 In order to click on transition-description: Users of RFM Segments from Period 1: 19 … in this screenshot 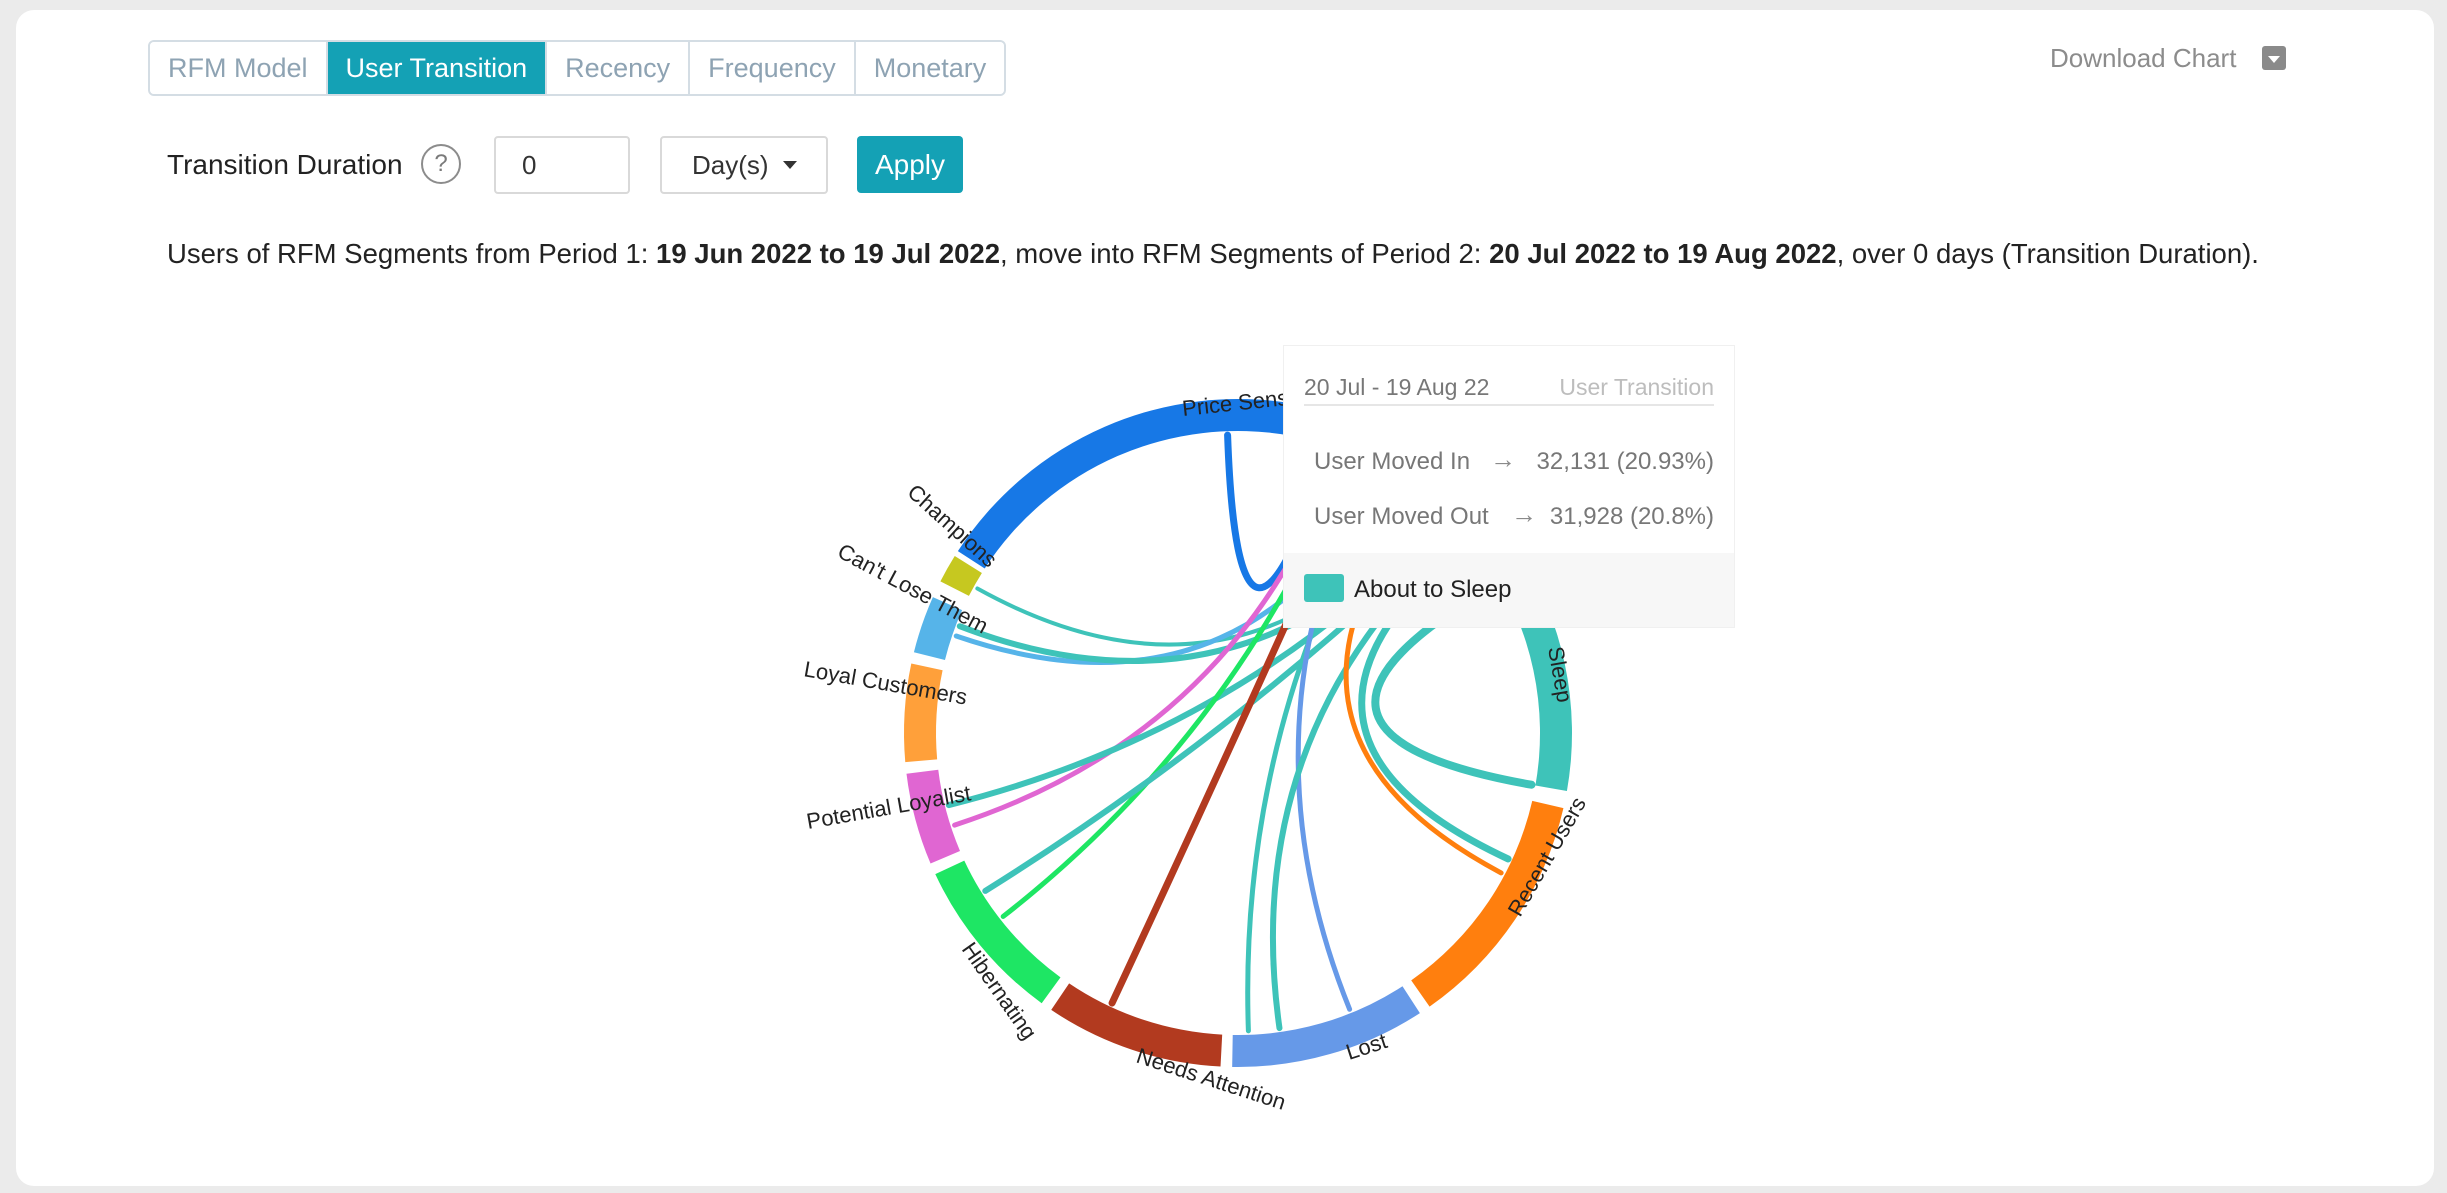, I will do `click(1213, 254)`.